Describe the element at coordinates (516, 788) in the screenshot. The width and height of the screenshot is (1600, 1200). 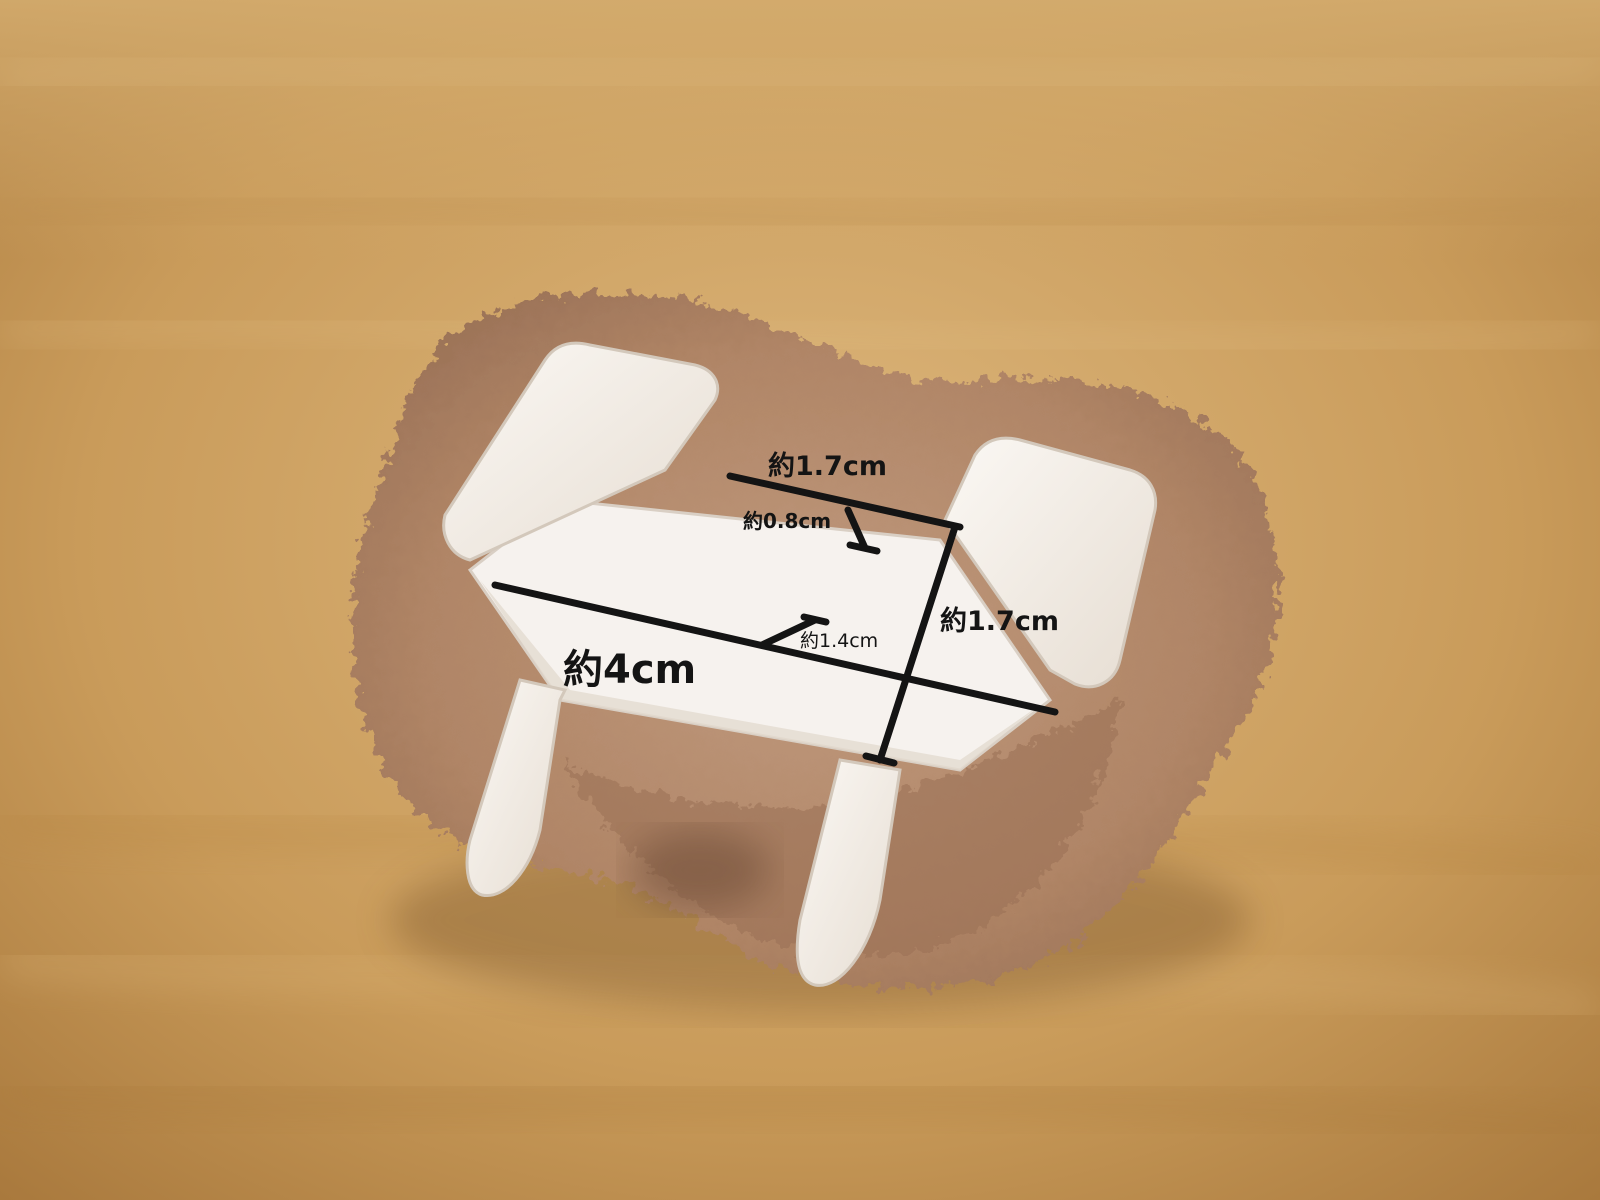
I see `leg-left` at that location.